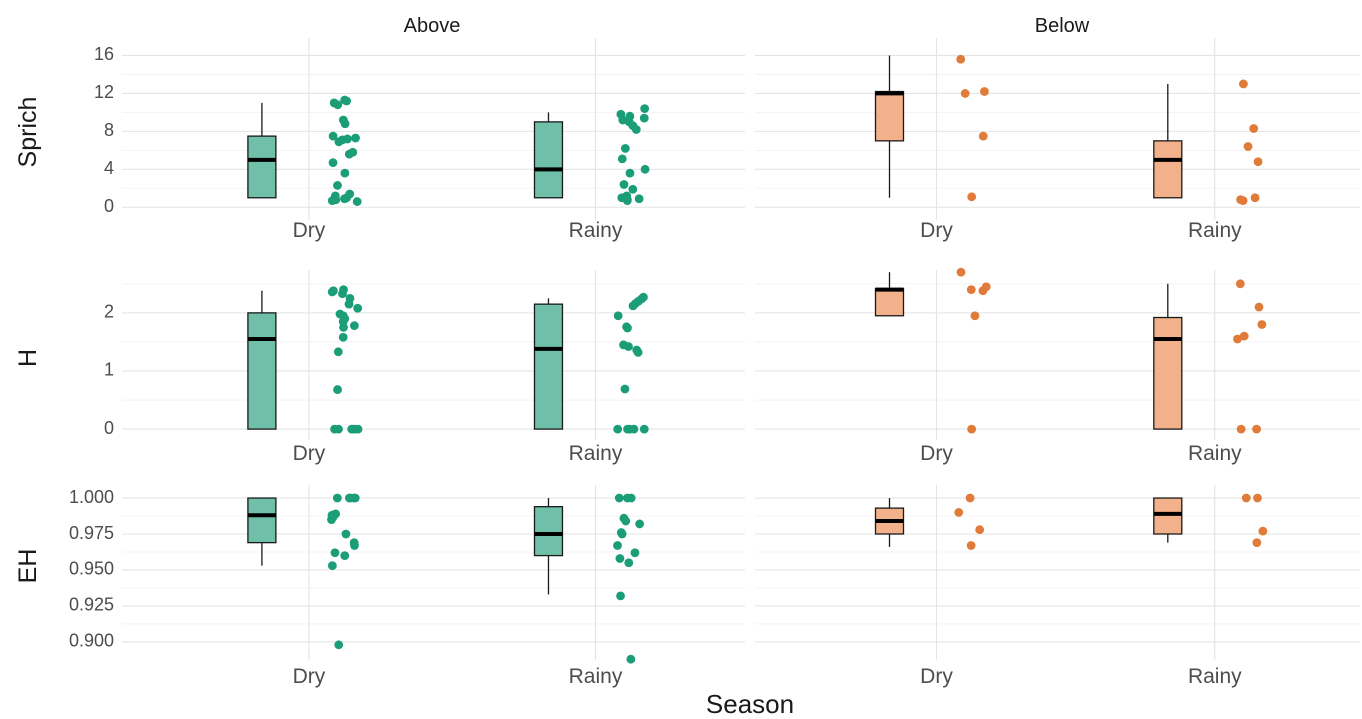  What do you see at coordinates (548, 366) in the screenshot?
I see `box-h-above-rainy` at bounding box center [548, 366].